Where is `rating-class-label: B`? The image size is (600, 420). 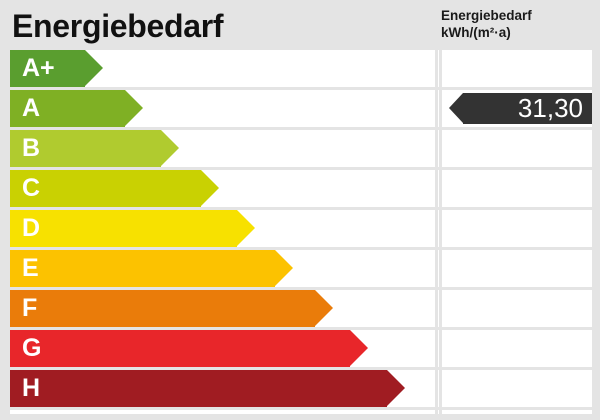 rating-class-label: B is located at coordinates (31, 148).